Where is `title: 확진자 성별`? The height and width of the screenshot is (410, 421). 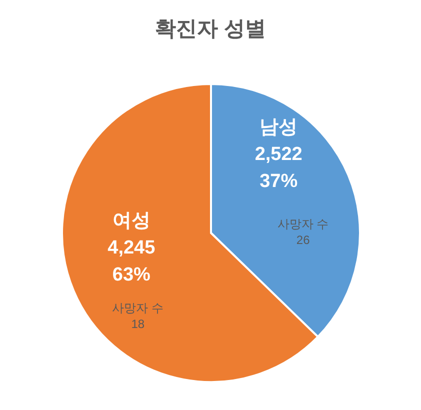
title: 확진자 성별 is located at coordinates (210, 28).